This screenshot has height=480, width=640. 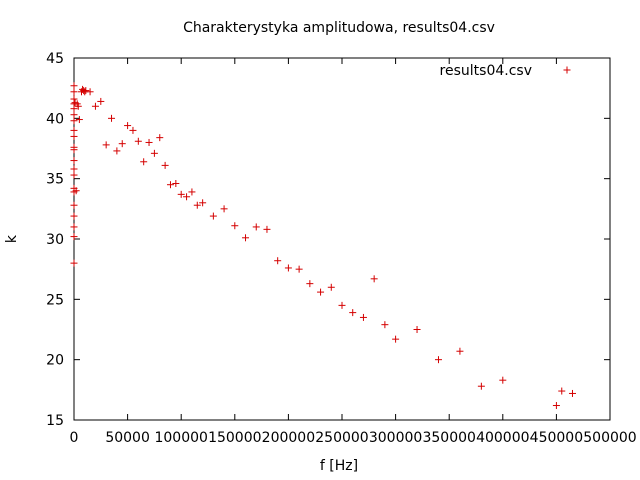 I want to click on x-tick-label: 450000, so click(x=556, y=438).